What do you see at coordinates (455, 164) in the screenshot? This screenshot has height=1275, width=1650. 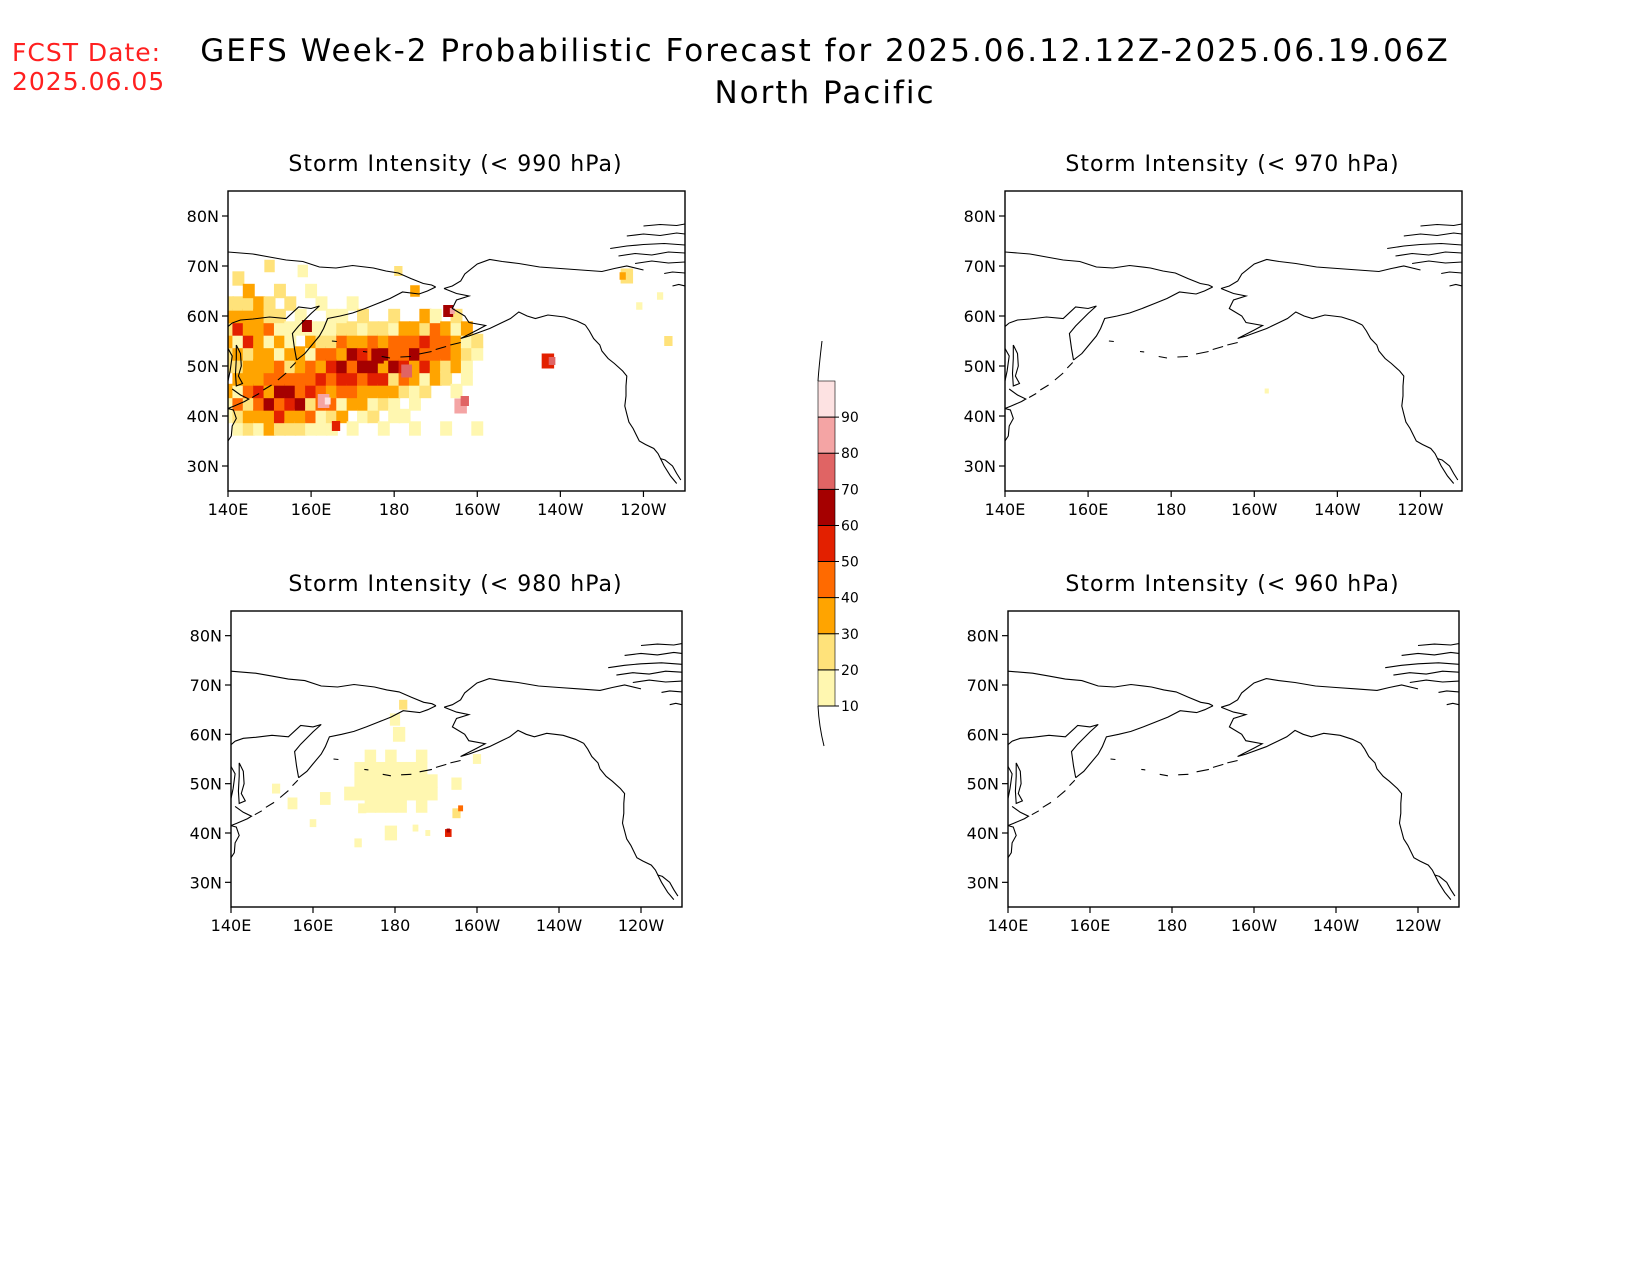 I see `panel-title-990: Storm Intensity (< 990 hPa)` at bounding box center [455, 164].